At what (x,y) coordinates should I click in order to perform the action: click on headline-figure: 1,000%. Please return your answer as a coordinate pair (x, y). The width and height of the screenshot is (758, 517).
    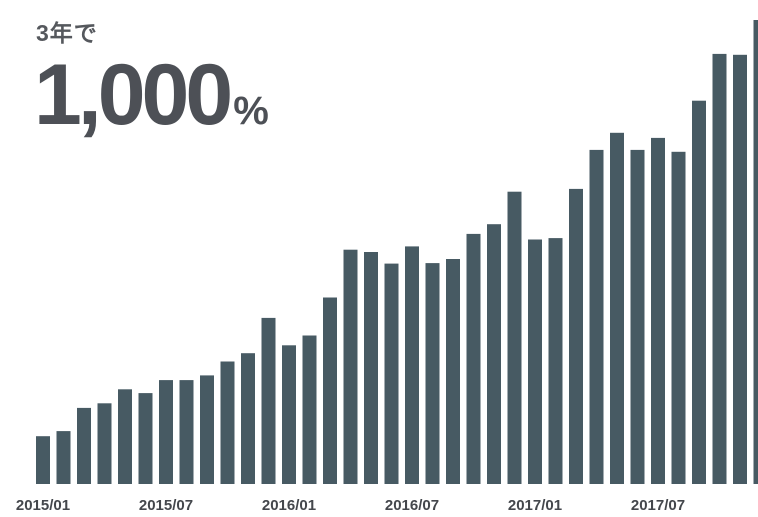
    Looking at the image, I should click on (151, 95).